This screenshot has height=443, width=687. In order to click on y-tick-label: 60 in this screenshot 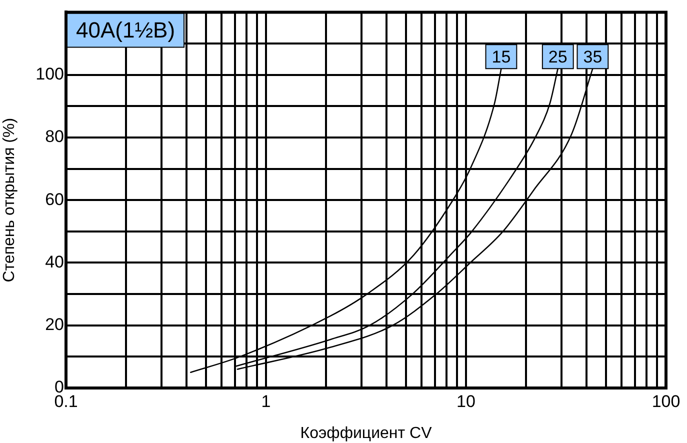, I will do `click(54, 199)`.